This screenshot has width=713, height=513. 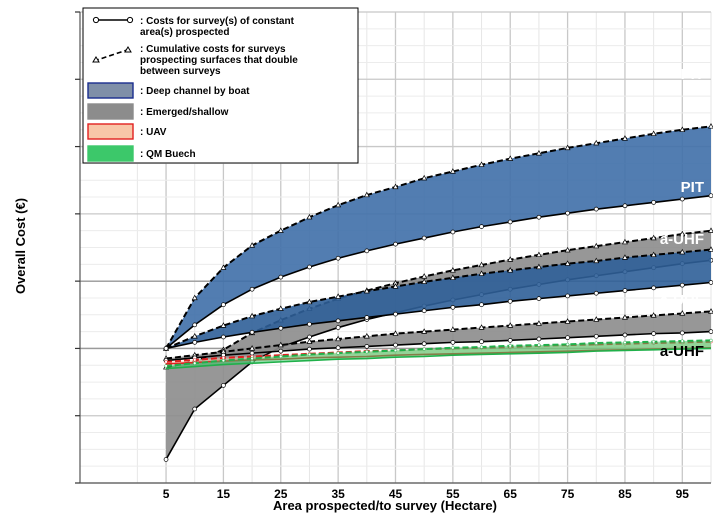 What do you see at coordinates (195, 91) in the screenshot?
I see `legend-entry-text: : Deep channel by boat` at bounding box center [195, 91].